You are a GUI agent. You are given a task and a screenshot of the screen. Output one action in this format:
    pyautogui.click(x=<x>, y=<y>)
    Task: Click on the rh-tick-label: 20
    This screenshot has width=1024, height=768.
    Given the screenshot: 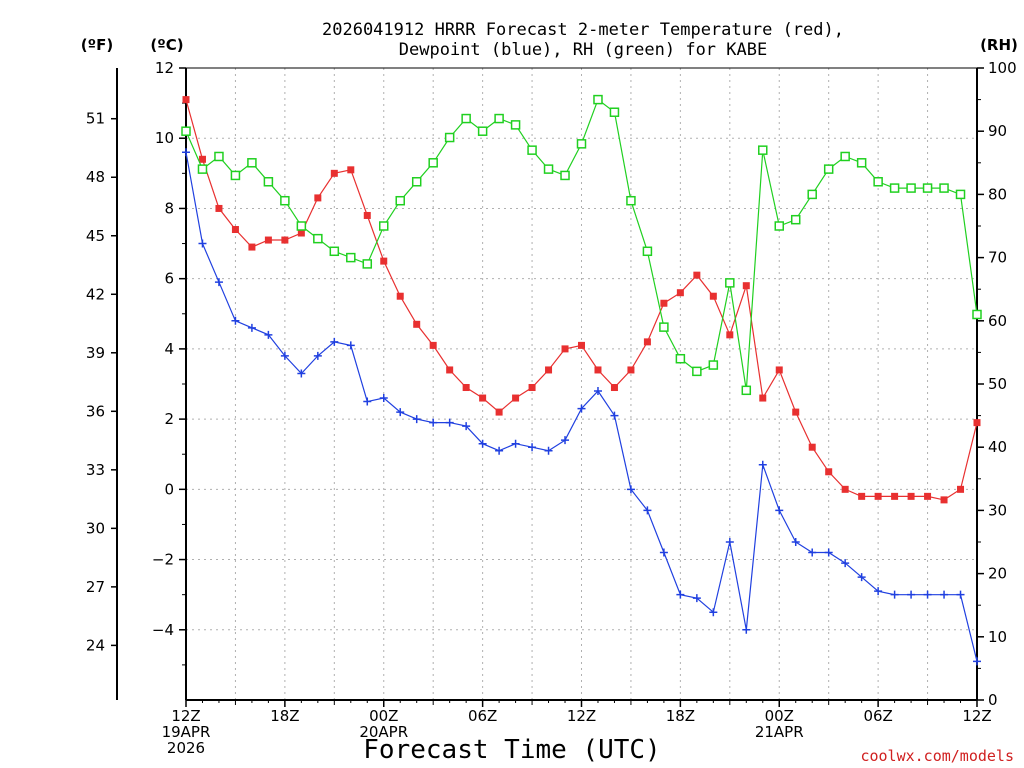 What is the action you would take?
    pyautogui.click(x=997, y=574)
    